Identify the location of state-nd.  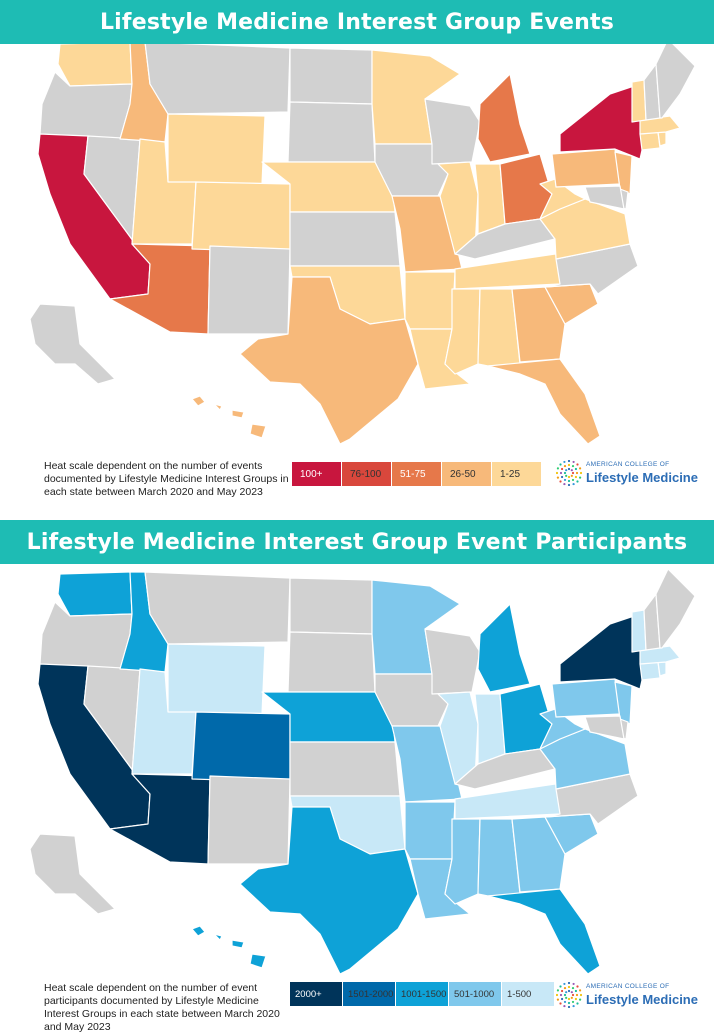
(331, 76).